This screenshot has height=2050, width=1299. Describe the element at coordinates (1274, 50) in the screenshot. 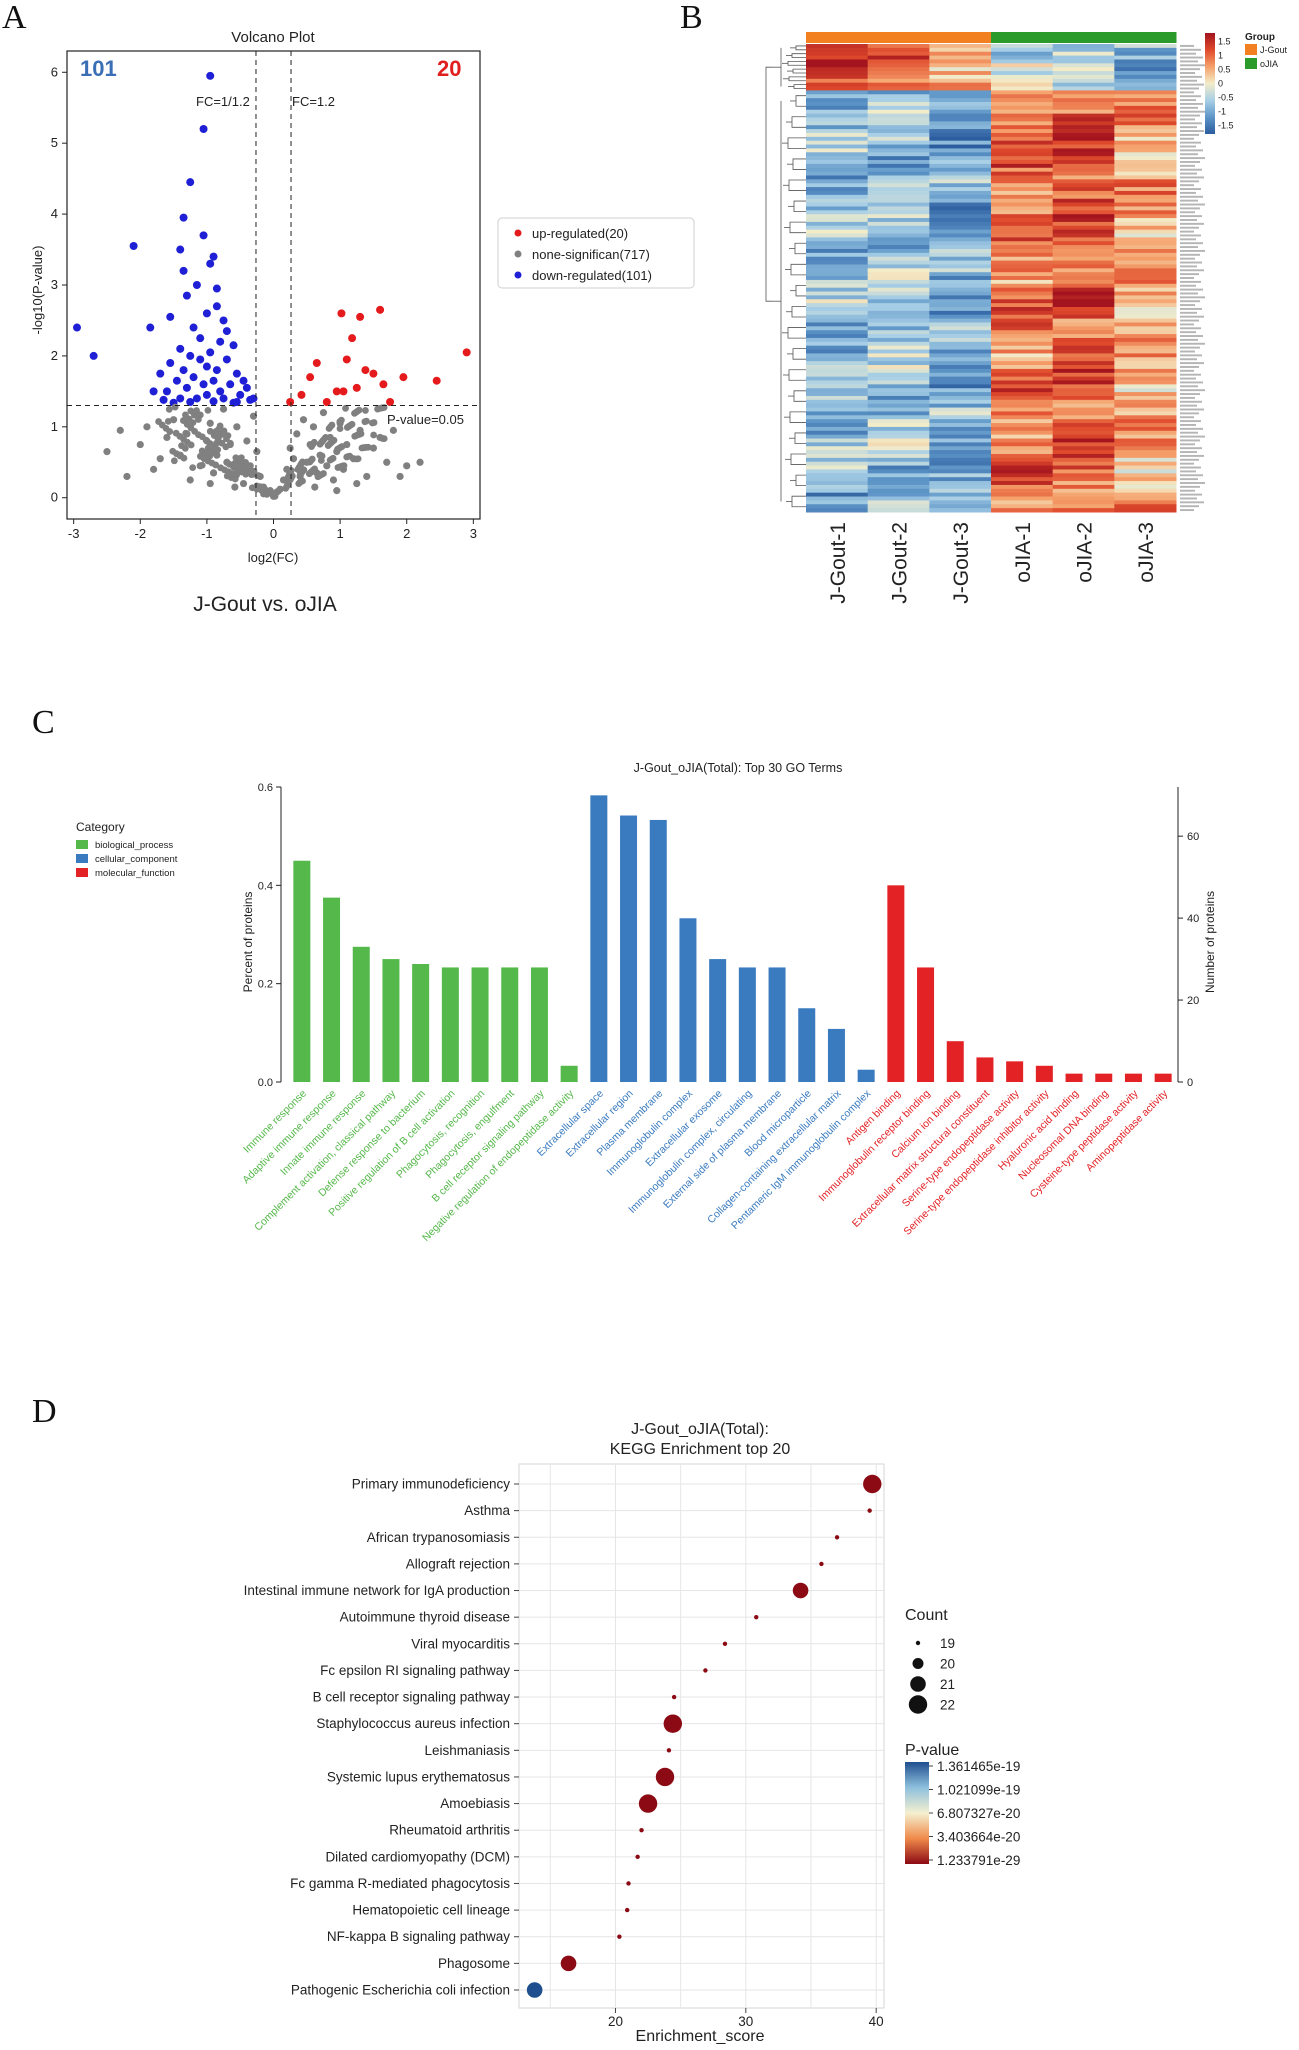

I see `legend-jgout-label: J-Gout` at that location.